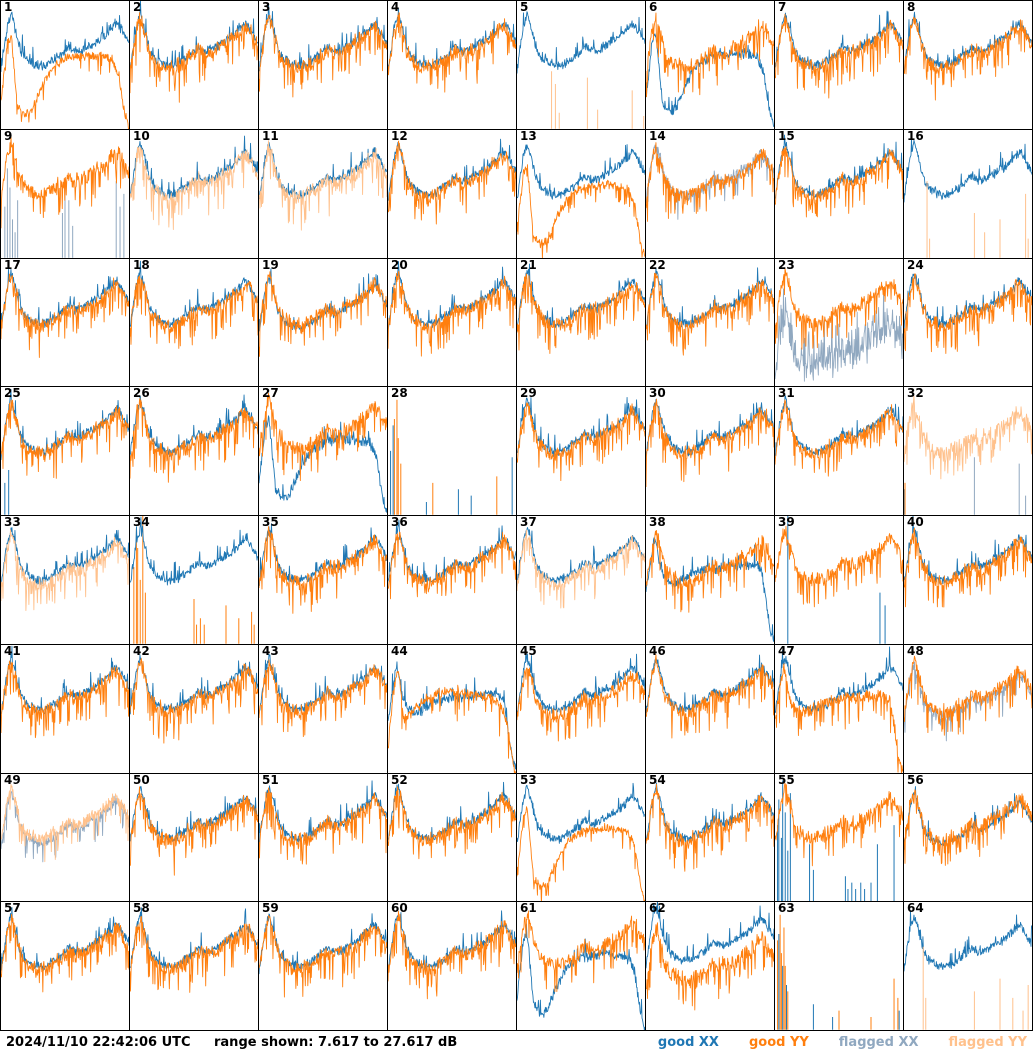 The height and width of the screenshot is (1053, 1033). I want to click on spectrum-panel: 38, so click(710, 580).